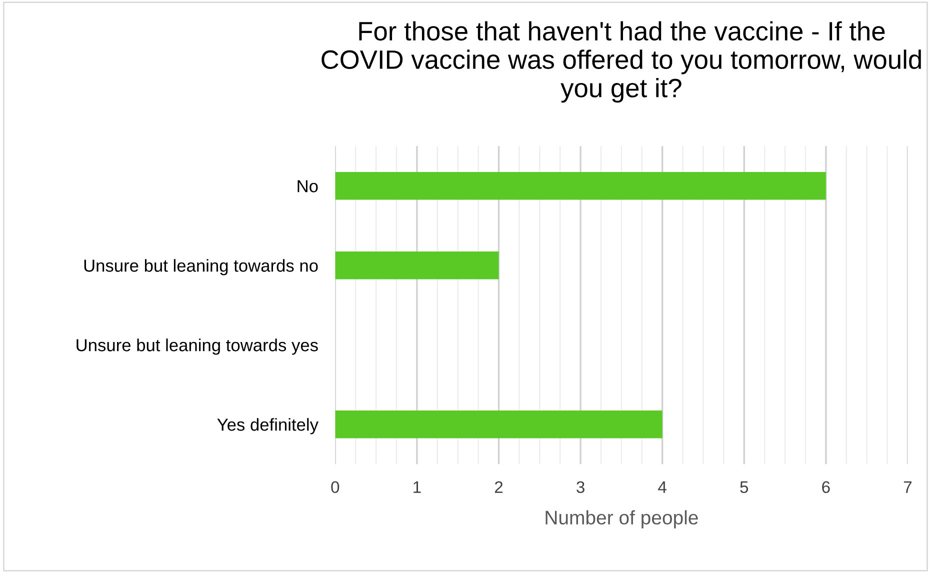 The width and height of the screenshot is (931, 573). What do you see at coordinates (197, 346) in the screenshot?
I see `y-tick-label: Unsure but leaning towards yes` at bounding box center [197, 346].